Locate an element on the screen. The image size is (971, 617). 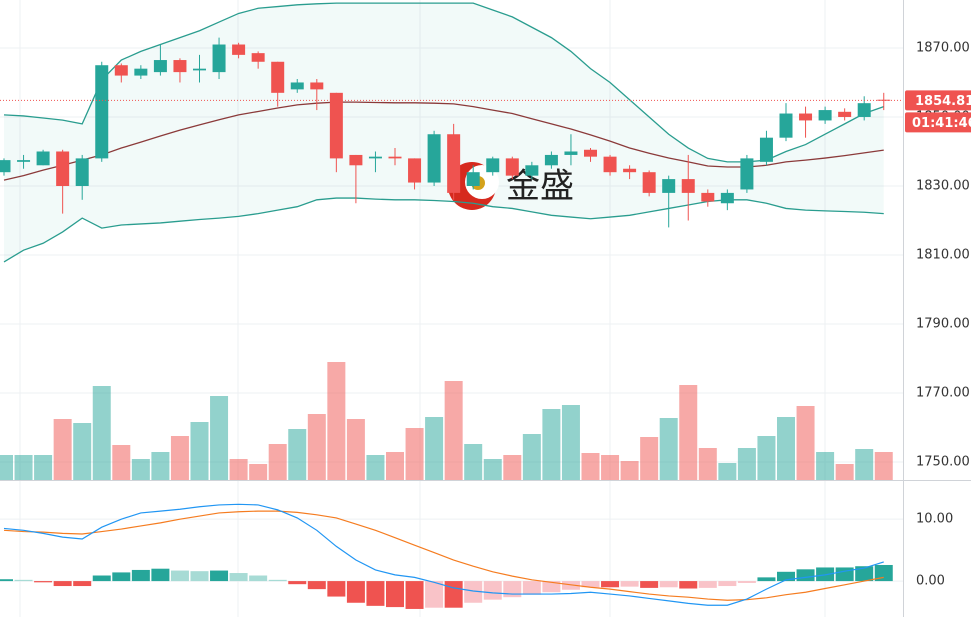
y-tick-label: 1810.00 is located at coordinates (943, 255).